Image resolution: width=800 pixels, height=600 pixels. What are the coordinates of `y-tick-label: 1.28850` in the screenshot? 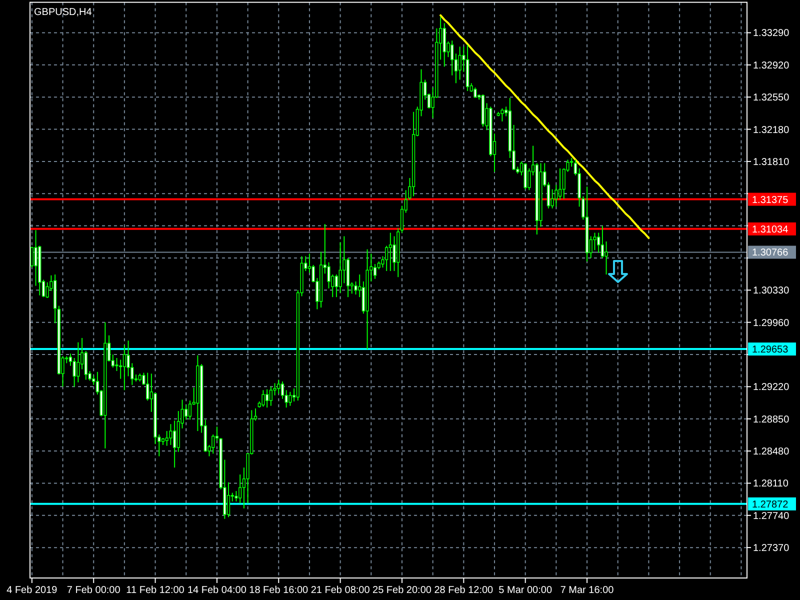 It's located at (771, 420).